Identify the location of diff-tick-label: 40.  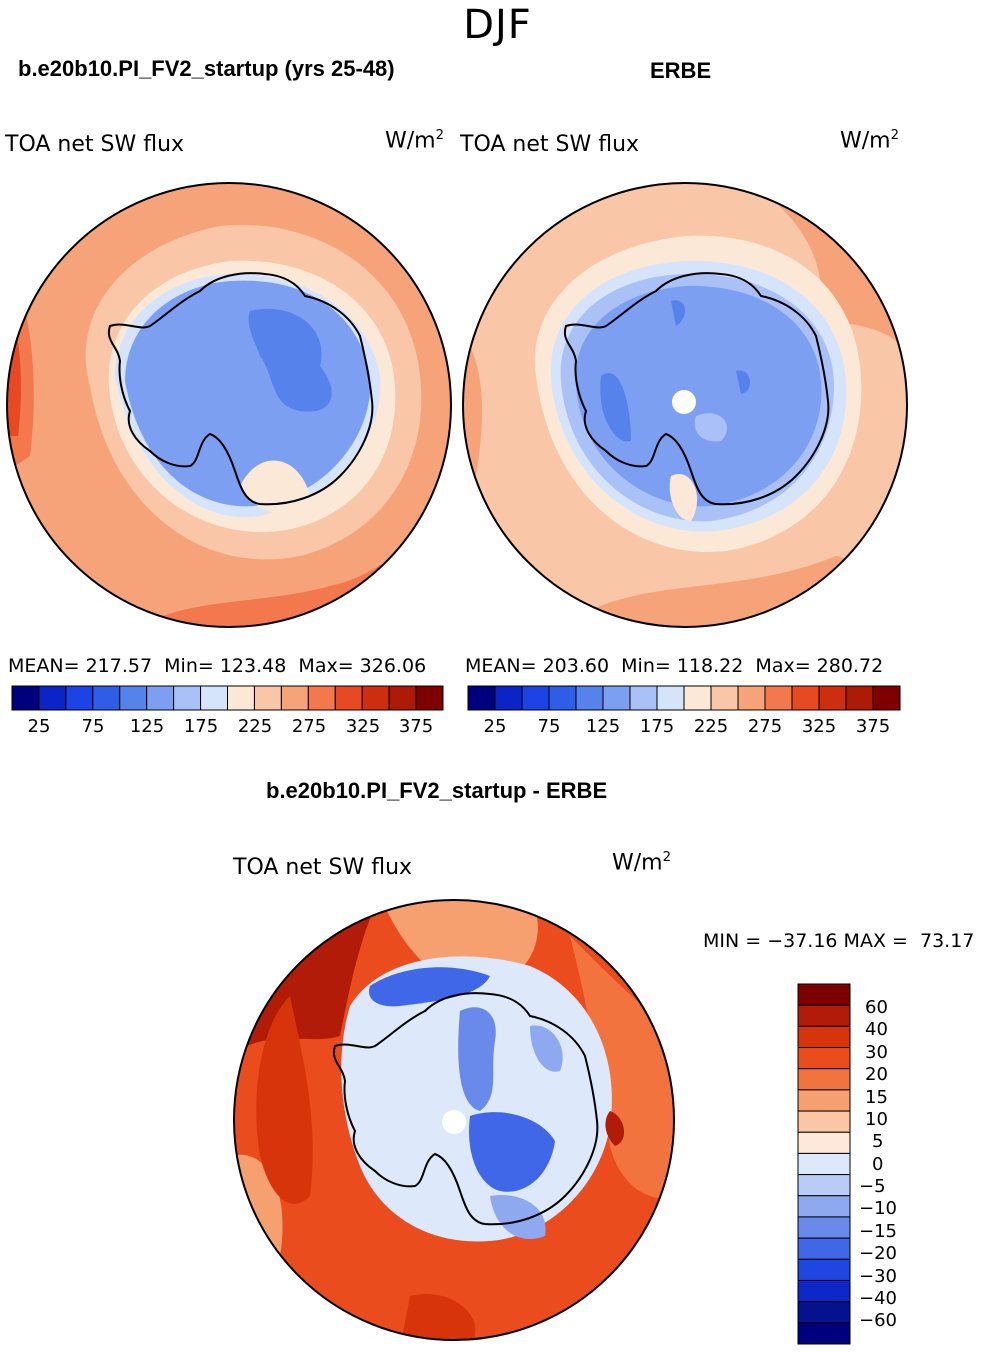
(876, 1029).